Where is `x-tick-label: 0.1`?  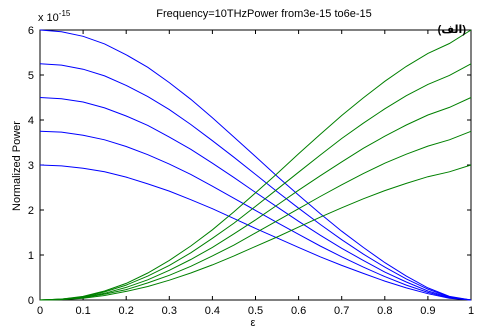
x-tick-label: 0.1 is located at coordinates (82, 311).